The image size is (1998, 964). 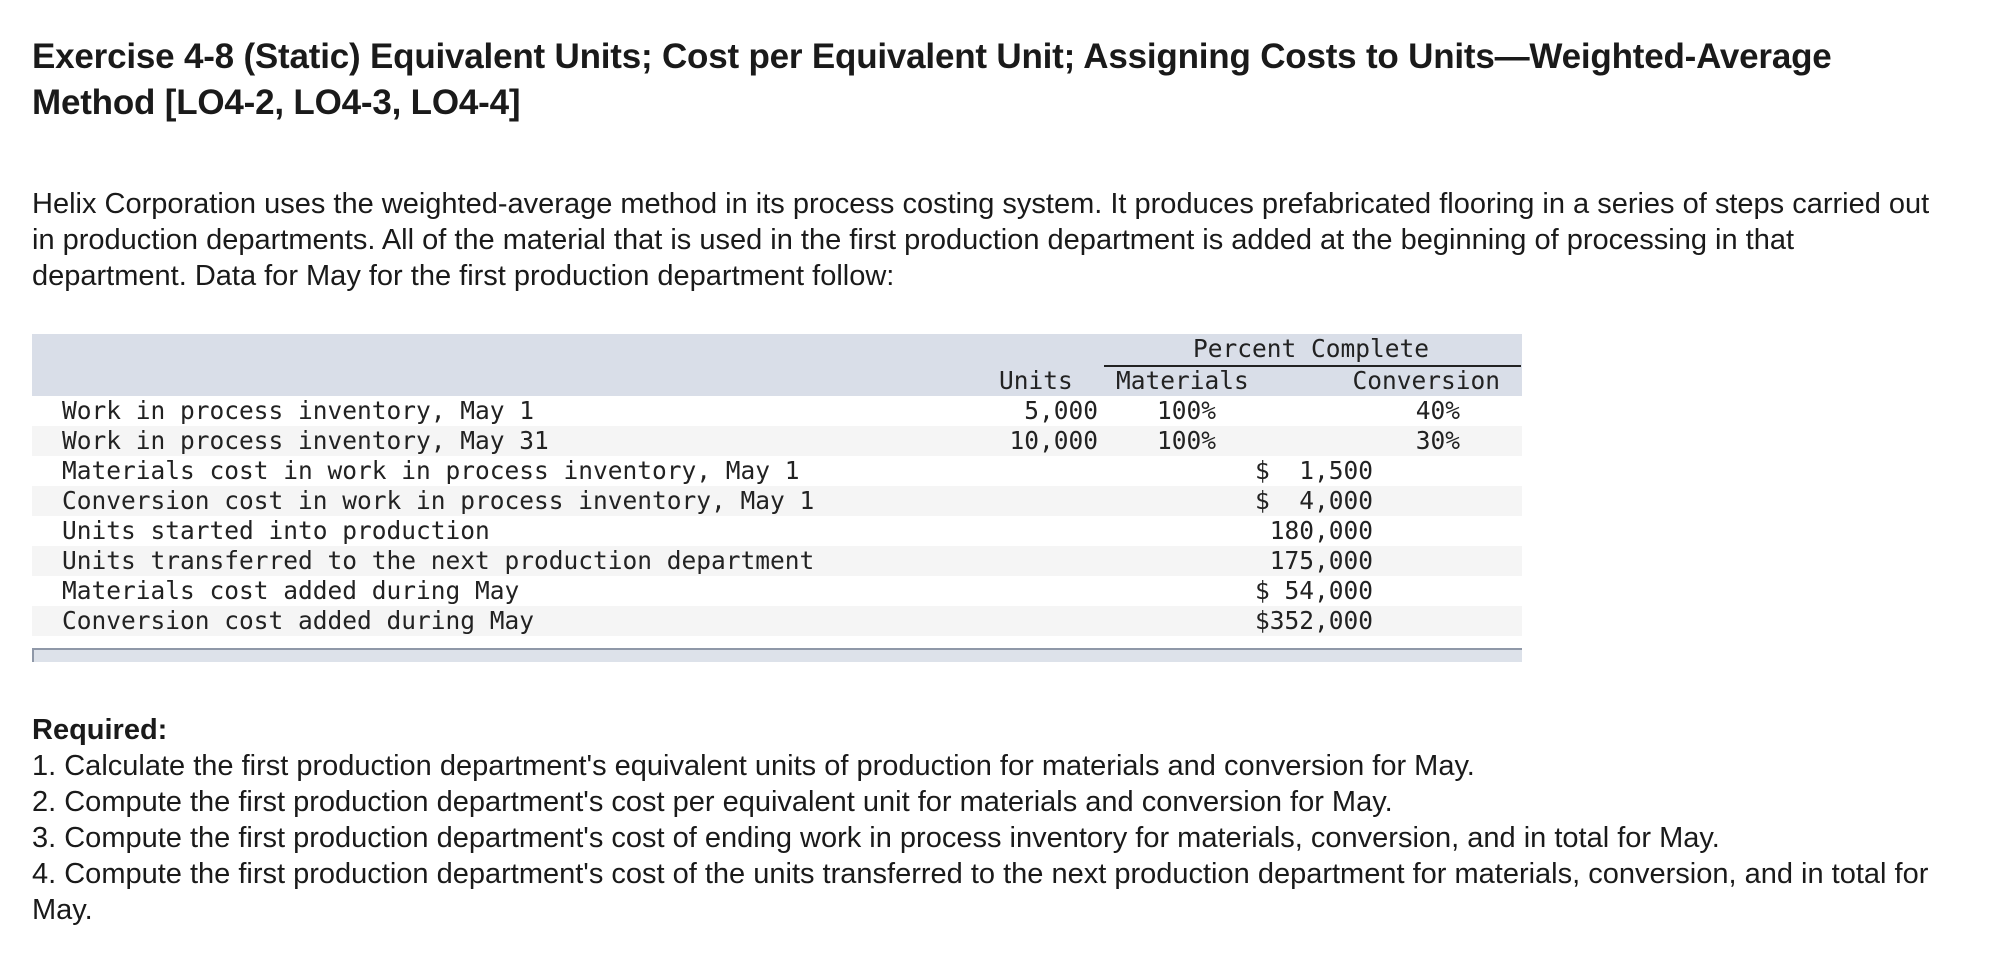 What do you see at coordinates (1321, 530) in the screenshot?
I see `row-amount: 180,000` at bounding box center [1321, 530].